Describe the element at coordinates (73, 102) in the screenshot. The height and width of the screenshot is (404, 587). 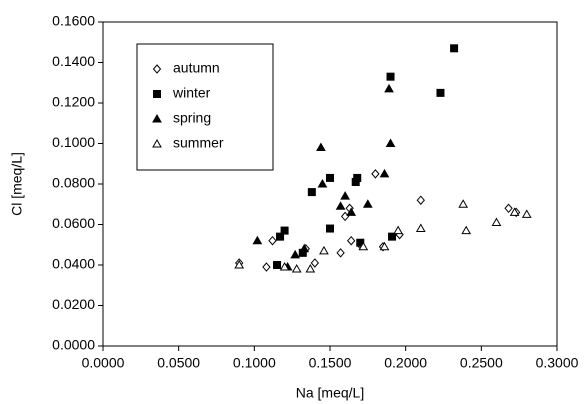
I see `y-tick-label: 0.1200` at that location.